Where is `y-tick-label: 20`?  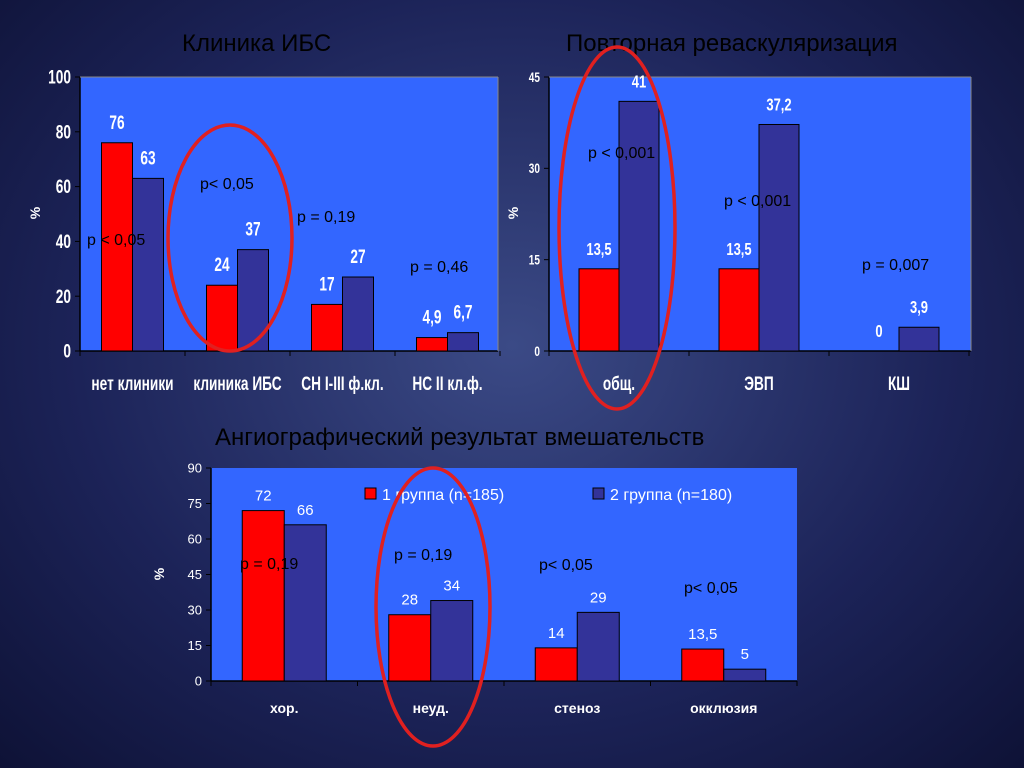
y-tick-label: 20 is located at coordinates (63, 297).